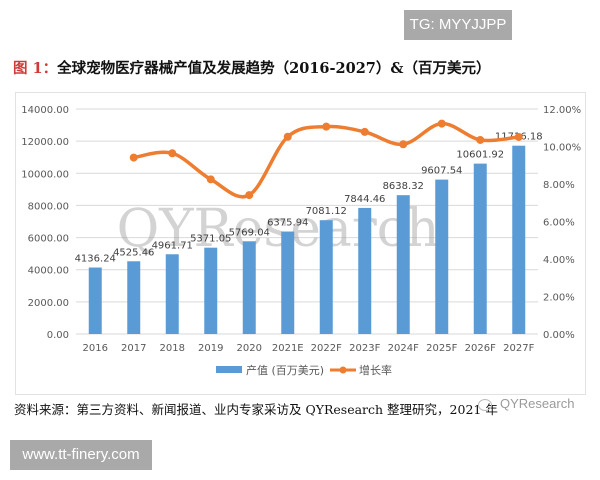 The height and width of the screenshot is (480, 600). I want to click on figure-title: 图 1：全球宠物医疗器械产值及发展趋势（2016-2027）&（百万美元）, so click(251, 67).